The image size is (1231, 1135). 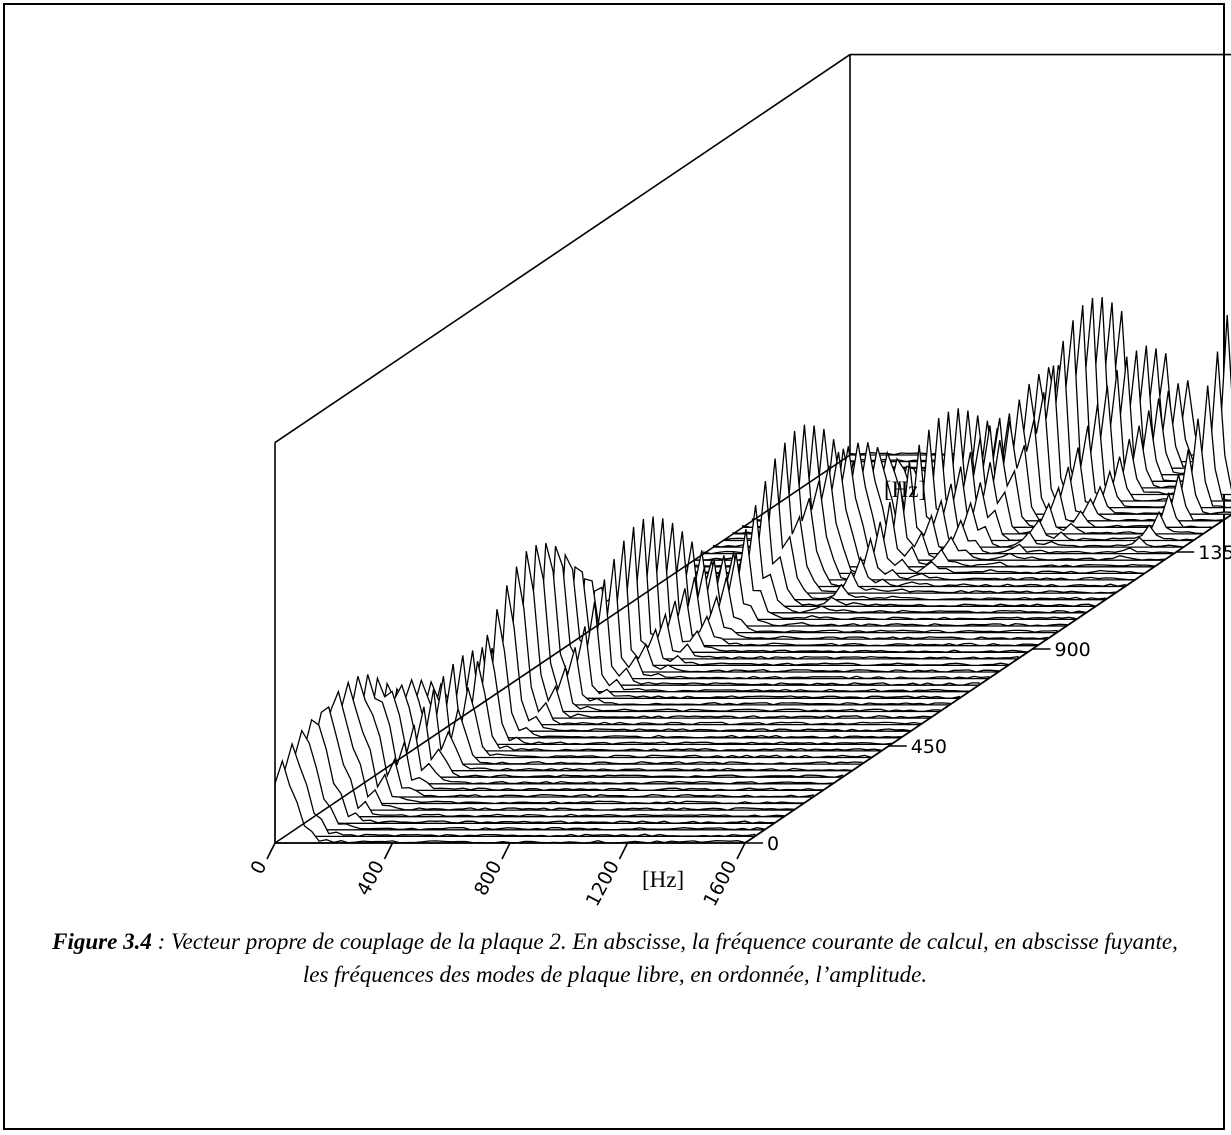 What do you see at coordinates (720, 883) in the screenshot?
I see `x-tick-label: 1600` at bounding box center [720, 883].